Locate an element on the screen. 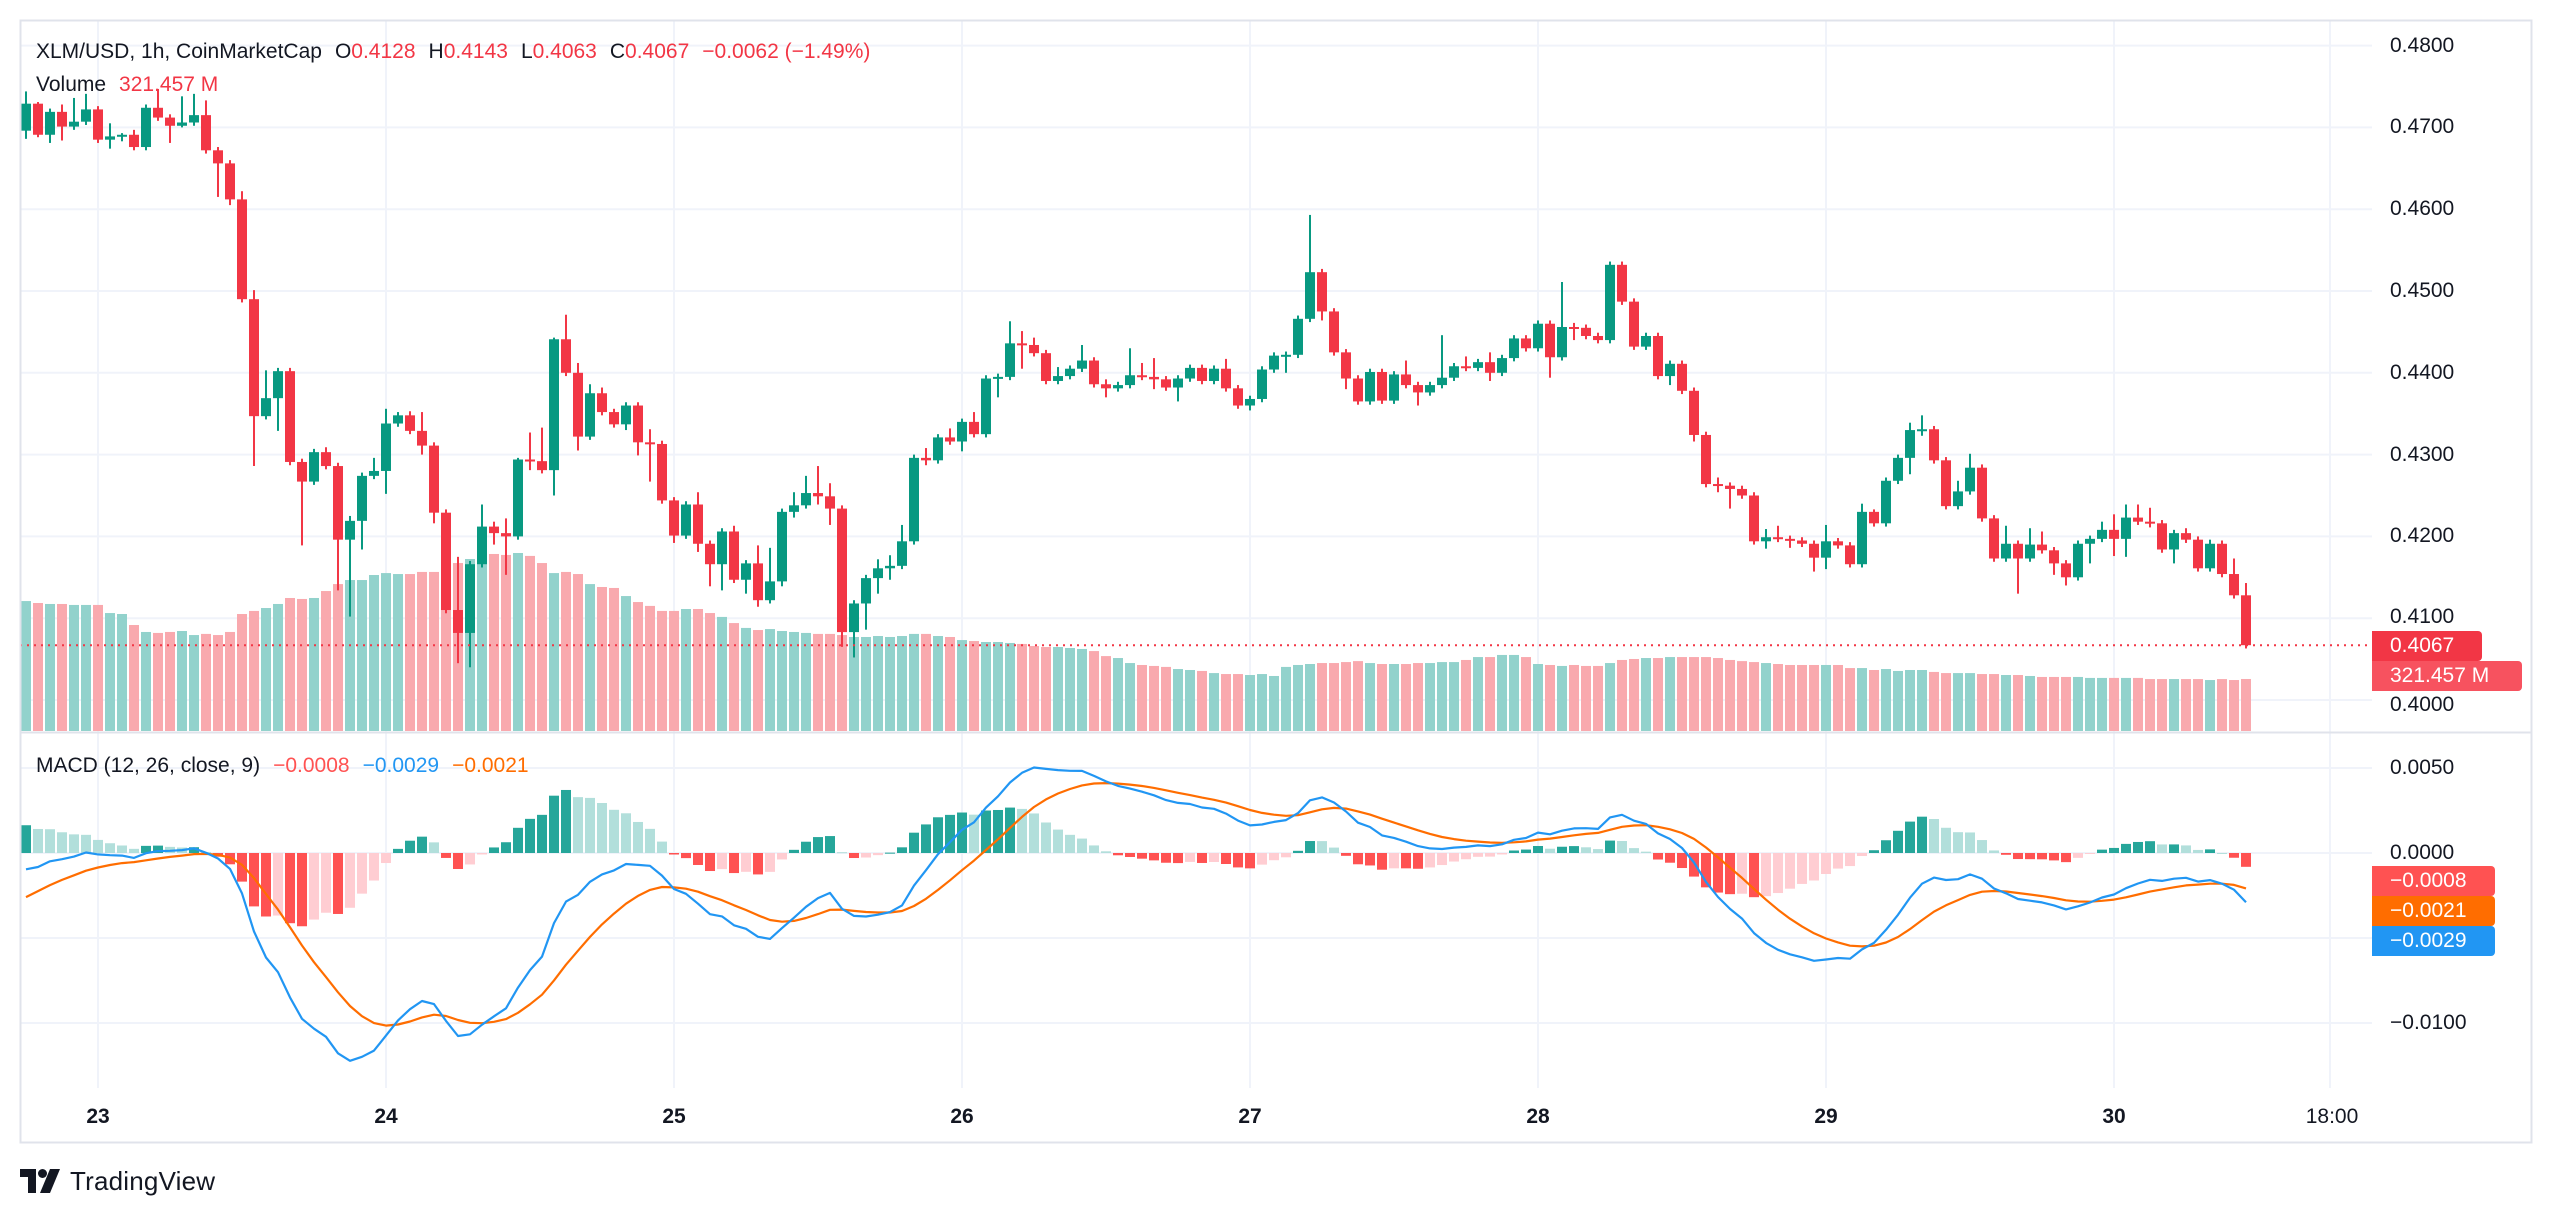 This screenshot has width=2552, height=1214. tradingview-branding: TradingView is located at coordinates (117, 1181).